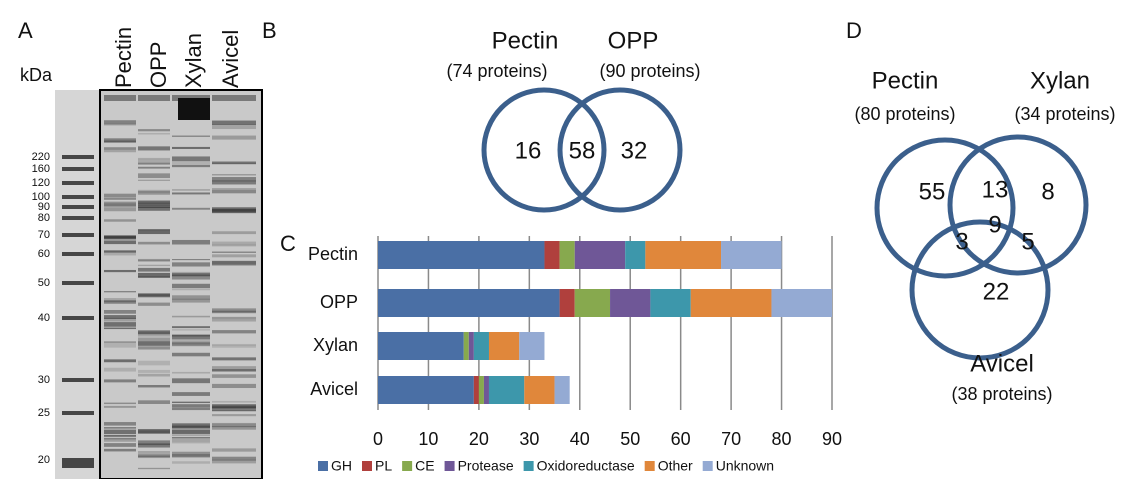 This screenshot has height=479, width=1129. I want to click on marker-label: 40, so click(44, 318).